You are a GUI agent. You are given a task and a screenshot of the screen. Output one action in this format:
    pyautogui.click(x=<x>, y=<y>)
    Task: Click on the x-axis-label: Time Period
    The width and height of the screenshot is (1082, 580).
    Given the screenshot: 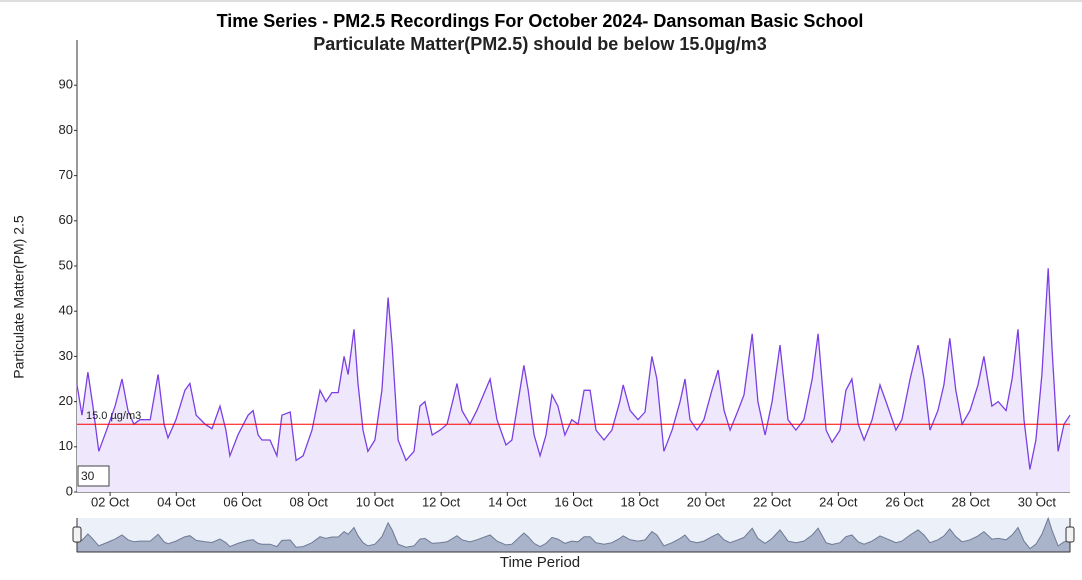 What is the action you would take?
    pyautogui.click(x=540, y=562)
    